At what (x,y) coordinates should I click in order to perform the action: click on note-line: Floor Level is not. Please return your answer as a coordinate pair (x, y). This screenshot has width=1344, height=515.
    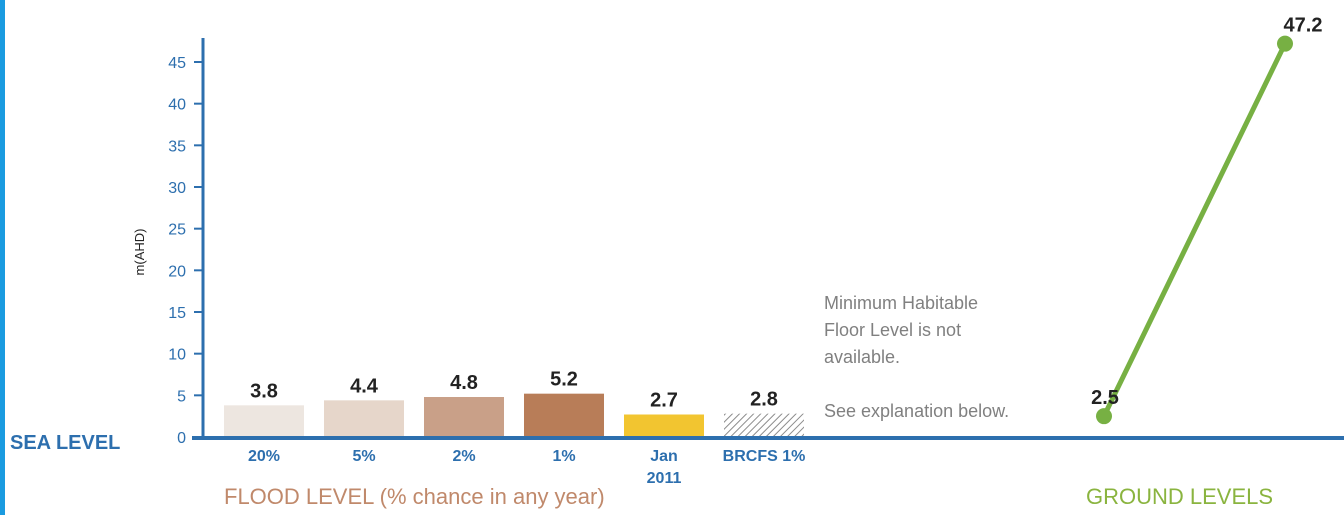
    Looking at the image, I should click on (893, 330).